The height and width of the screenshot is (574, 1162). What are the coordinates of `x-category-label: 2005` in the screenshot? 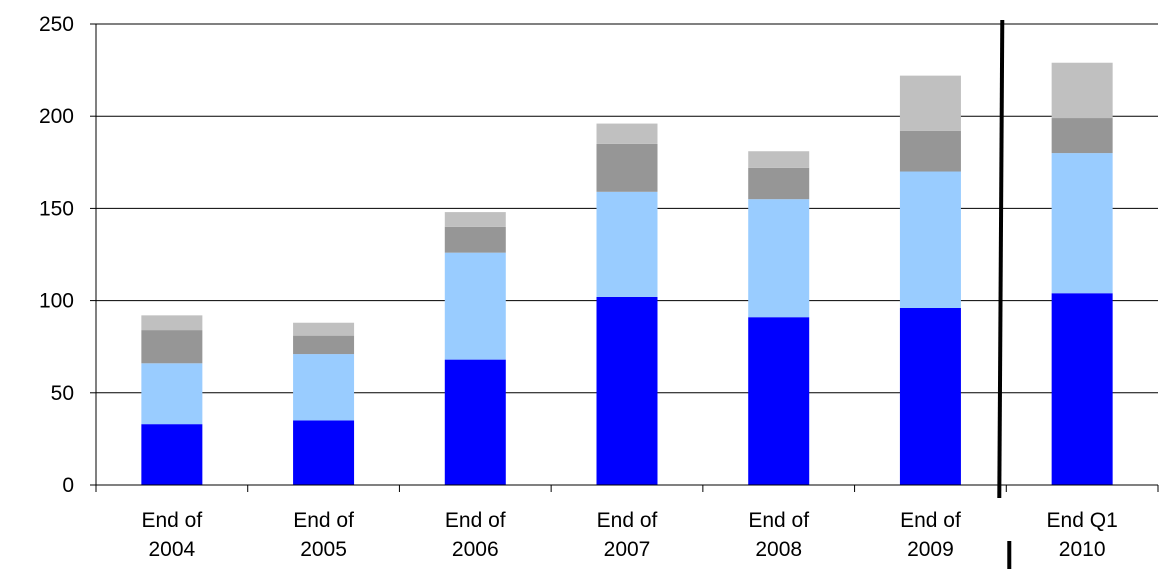 It's located at (323, 549).